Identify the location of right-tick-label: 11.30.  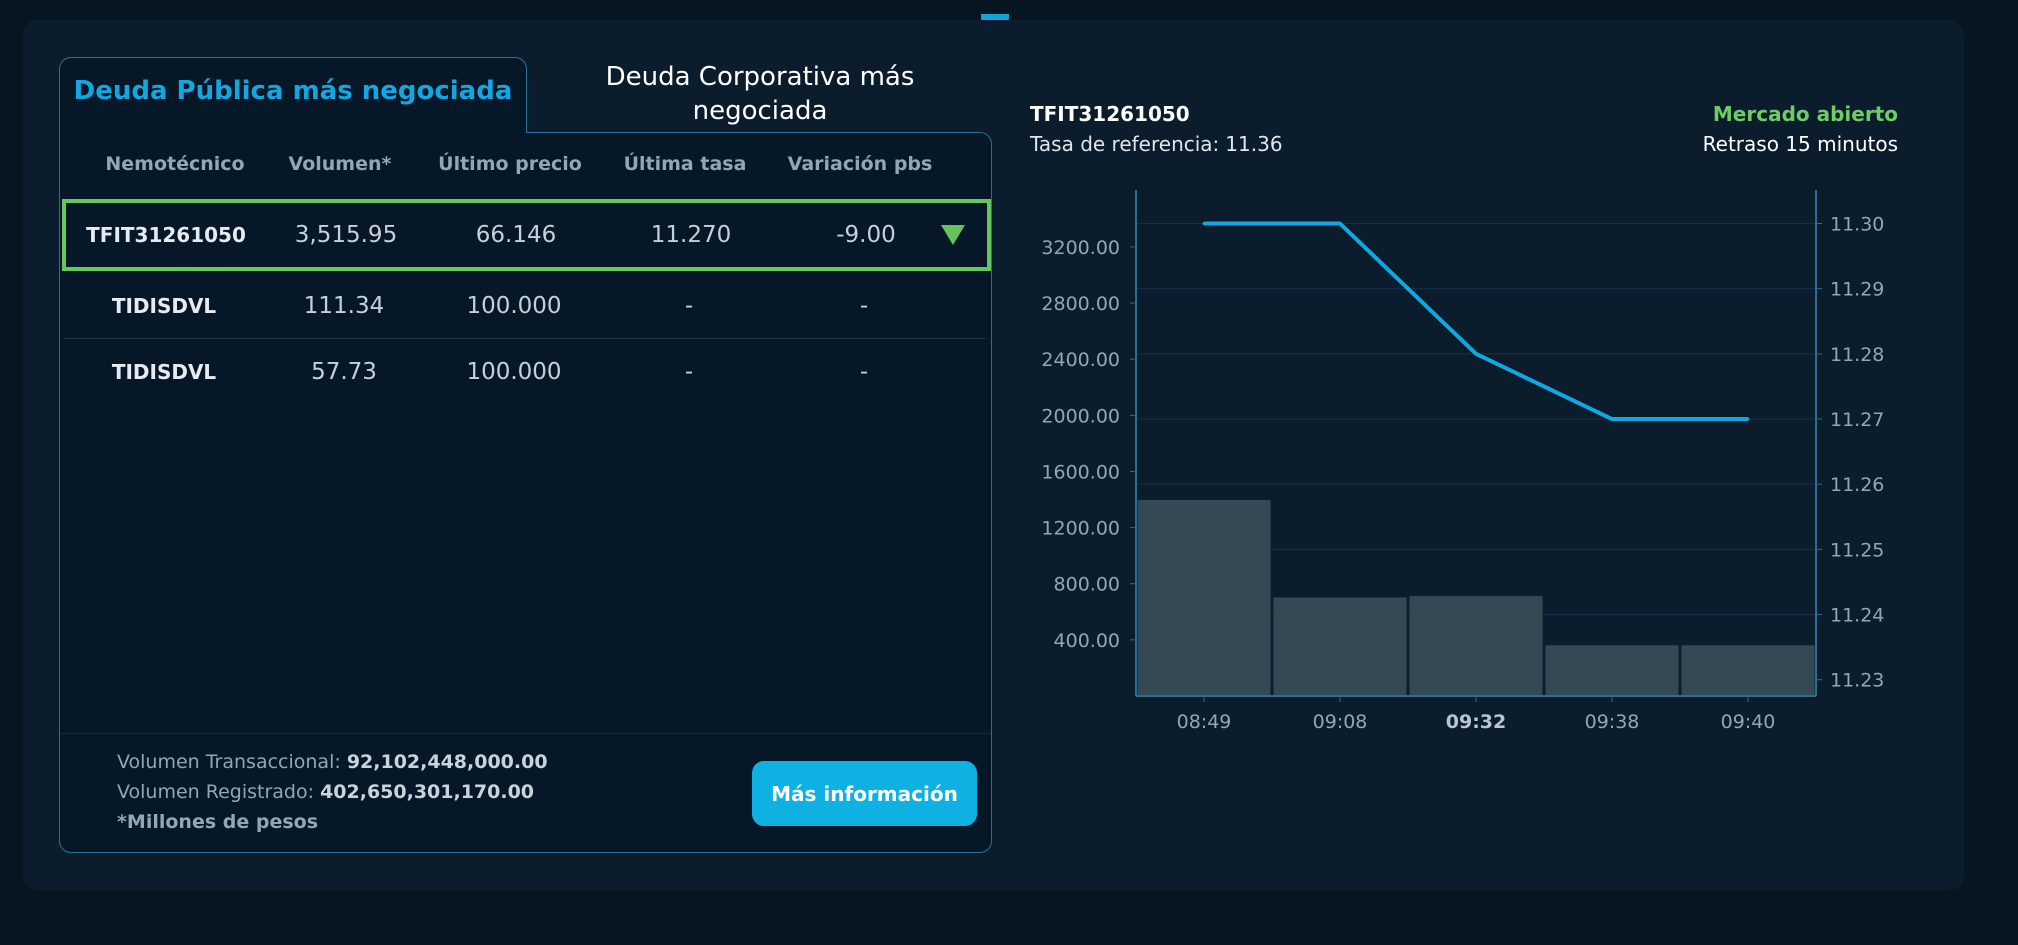
(1857, 225).